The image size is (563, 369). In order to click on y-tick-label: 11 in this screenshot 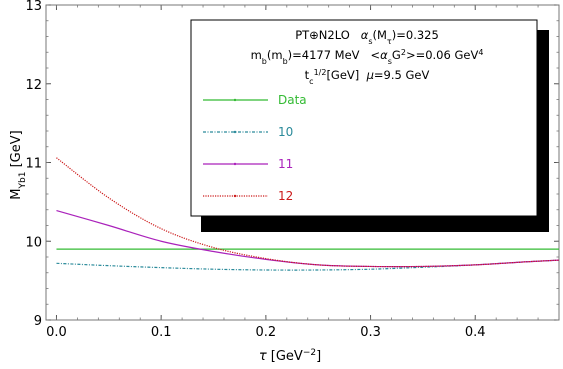, I will do `click(33, 164)`.